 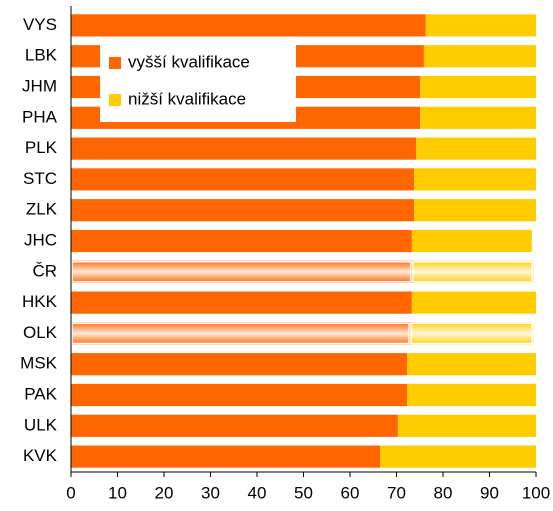 I want to click on y-tick-label: PLK, so click(x=41, y=147).